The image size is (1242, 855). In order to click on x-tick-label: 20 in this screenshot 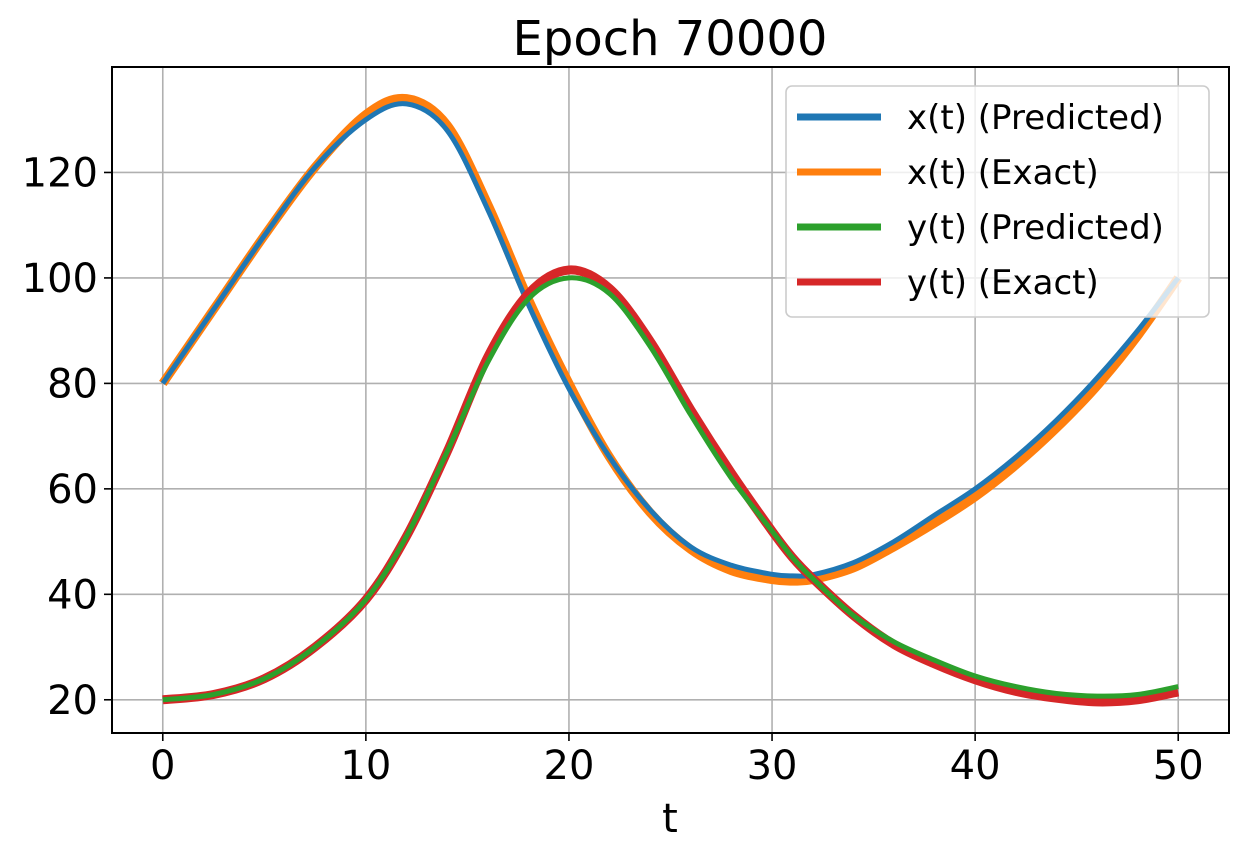, I will do `click(569, 766)`.